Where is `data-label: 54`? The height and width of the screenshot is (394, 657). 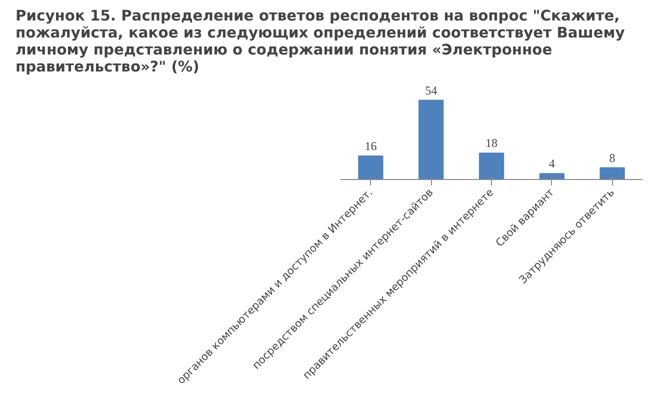
data-label: 54 is located at coordinates (431, 90).